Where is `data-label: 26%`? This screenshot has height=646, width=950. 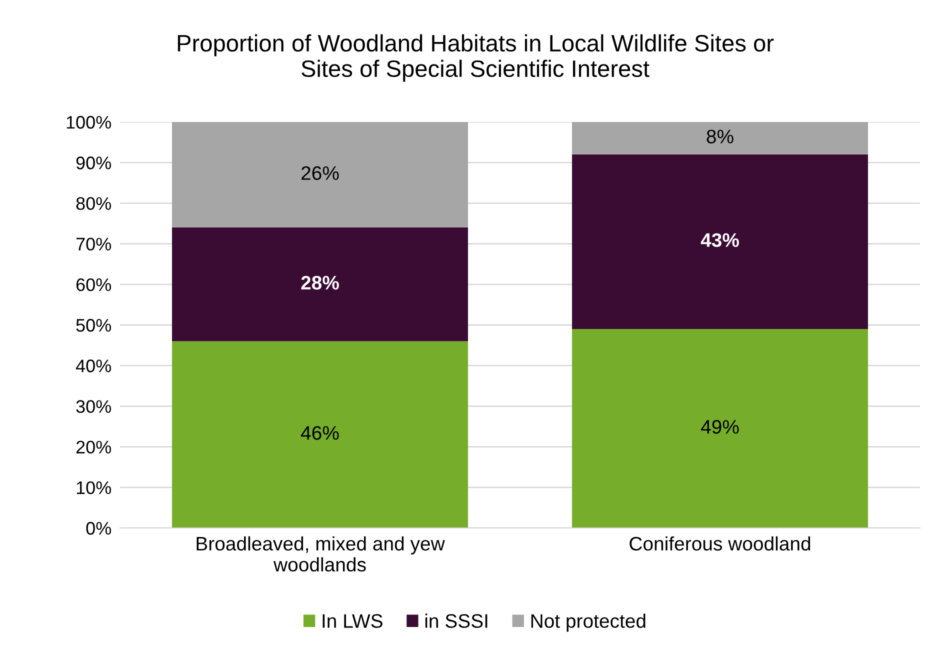 data-label: 26% is located at coordinates (320, 173).